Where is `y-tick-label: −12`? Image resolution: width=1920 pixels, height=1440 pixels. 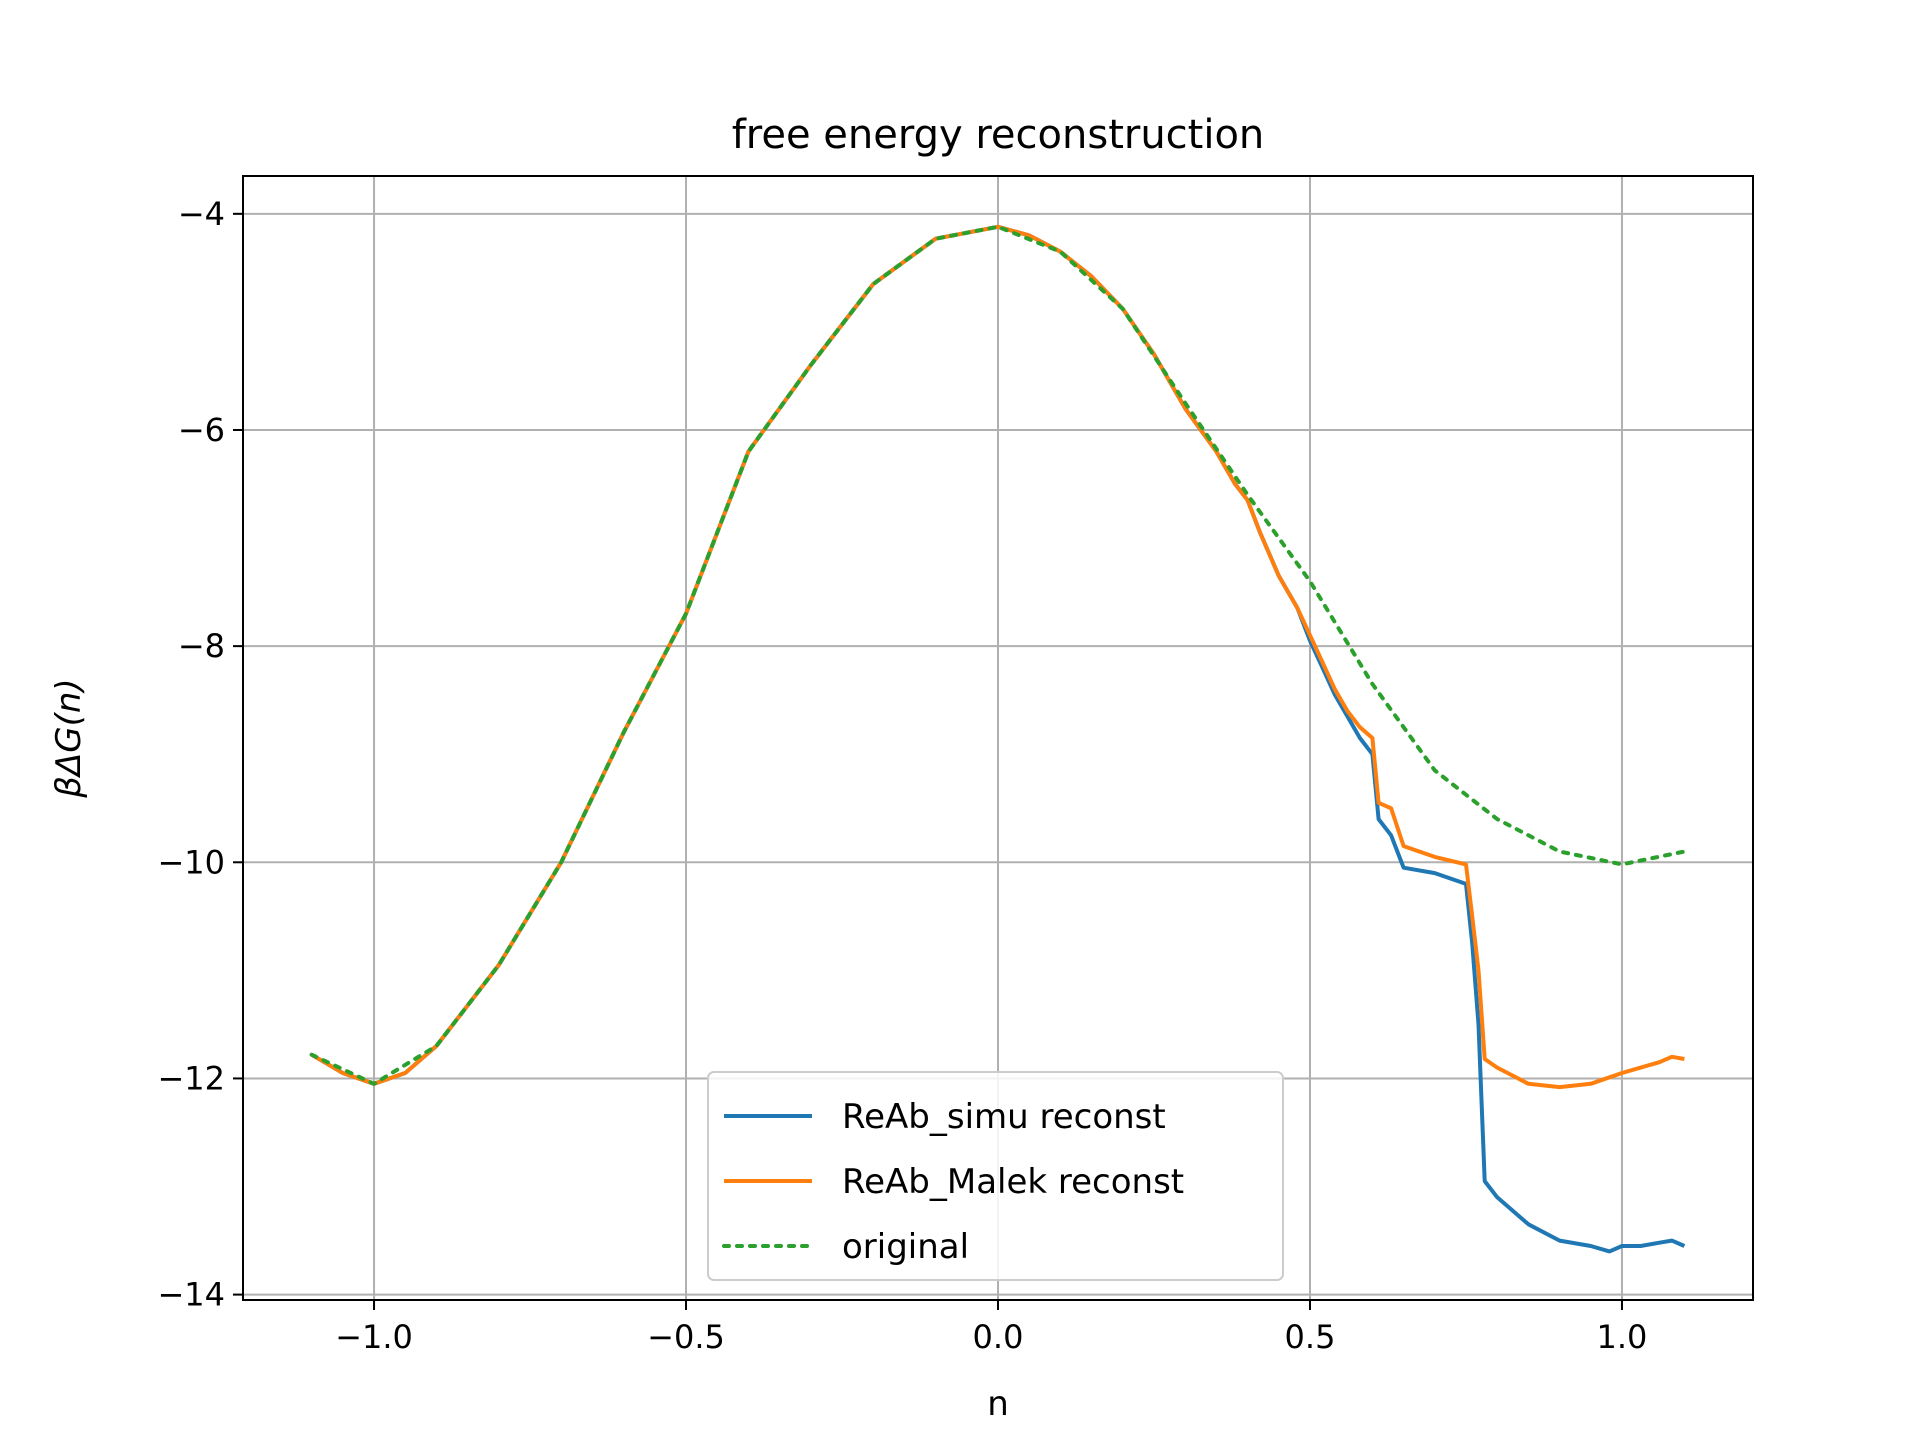 y-tick-label: −12 is located at coordinates (191, 1078).